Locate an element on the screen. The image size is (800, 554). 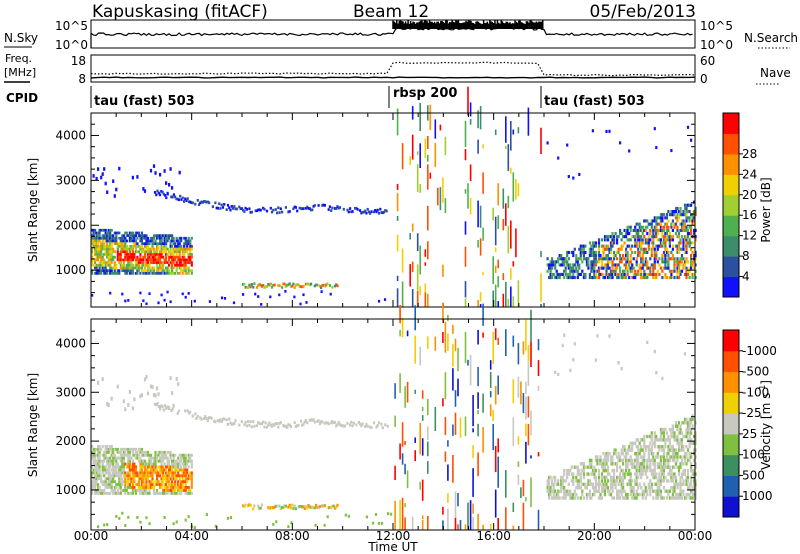
nave-line is located at coordinates (393, 69).